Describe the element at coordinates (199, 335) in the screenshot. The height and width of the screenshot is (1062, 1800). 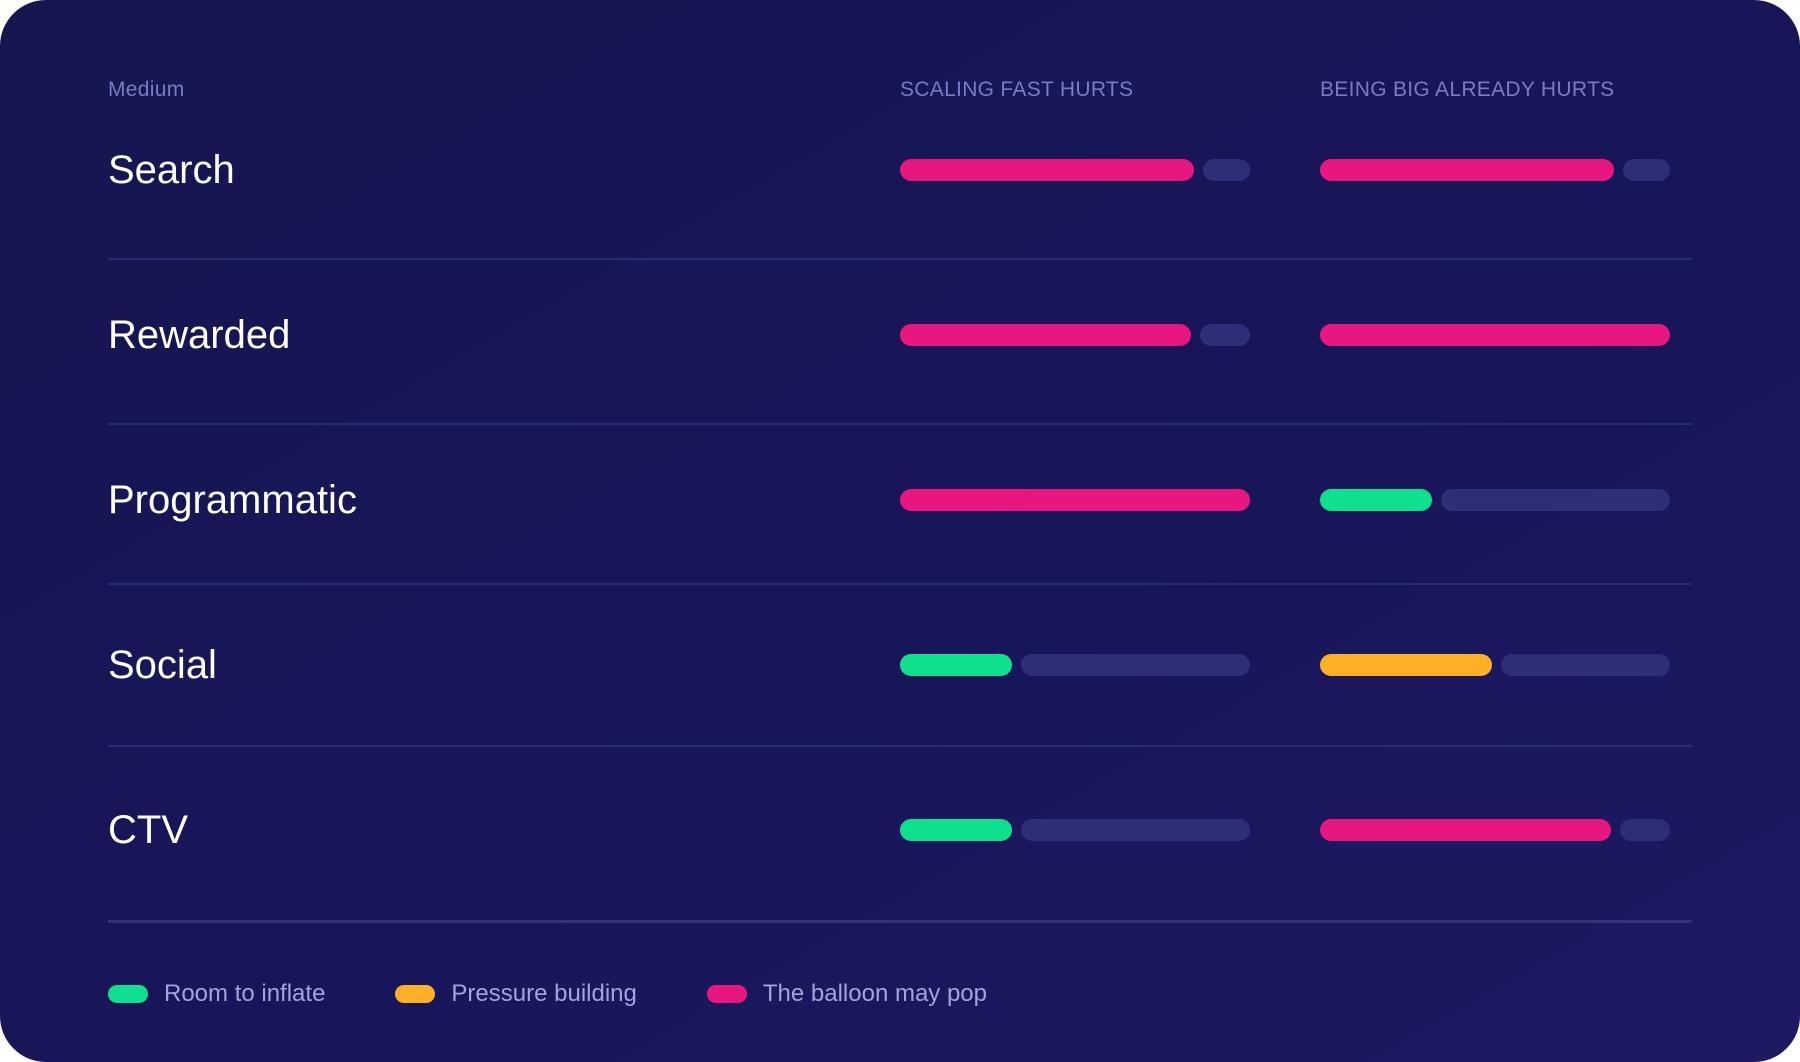
I see `row-label: Rewarded` at that location.